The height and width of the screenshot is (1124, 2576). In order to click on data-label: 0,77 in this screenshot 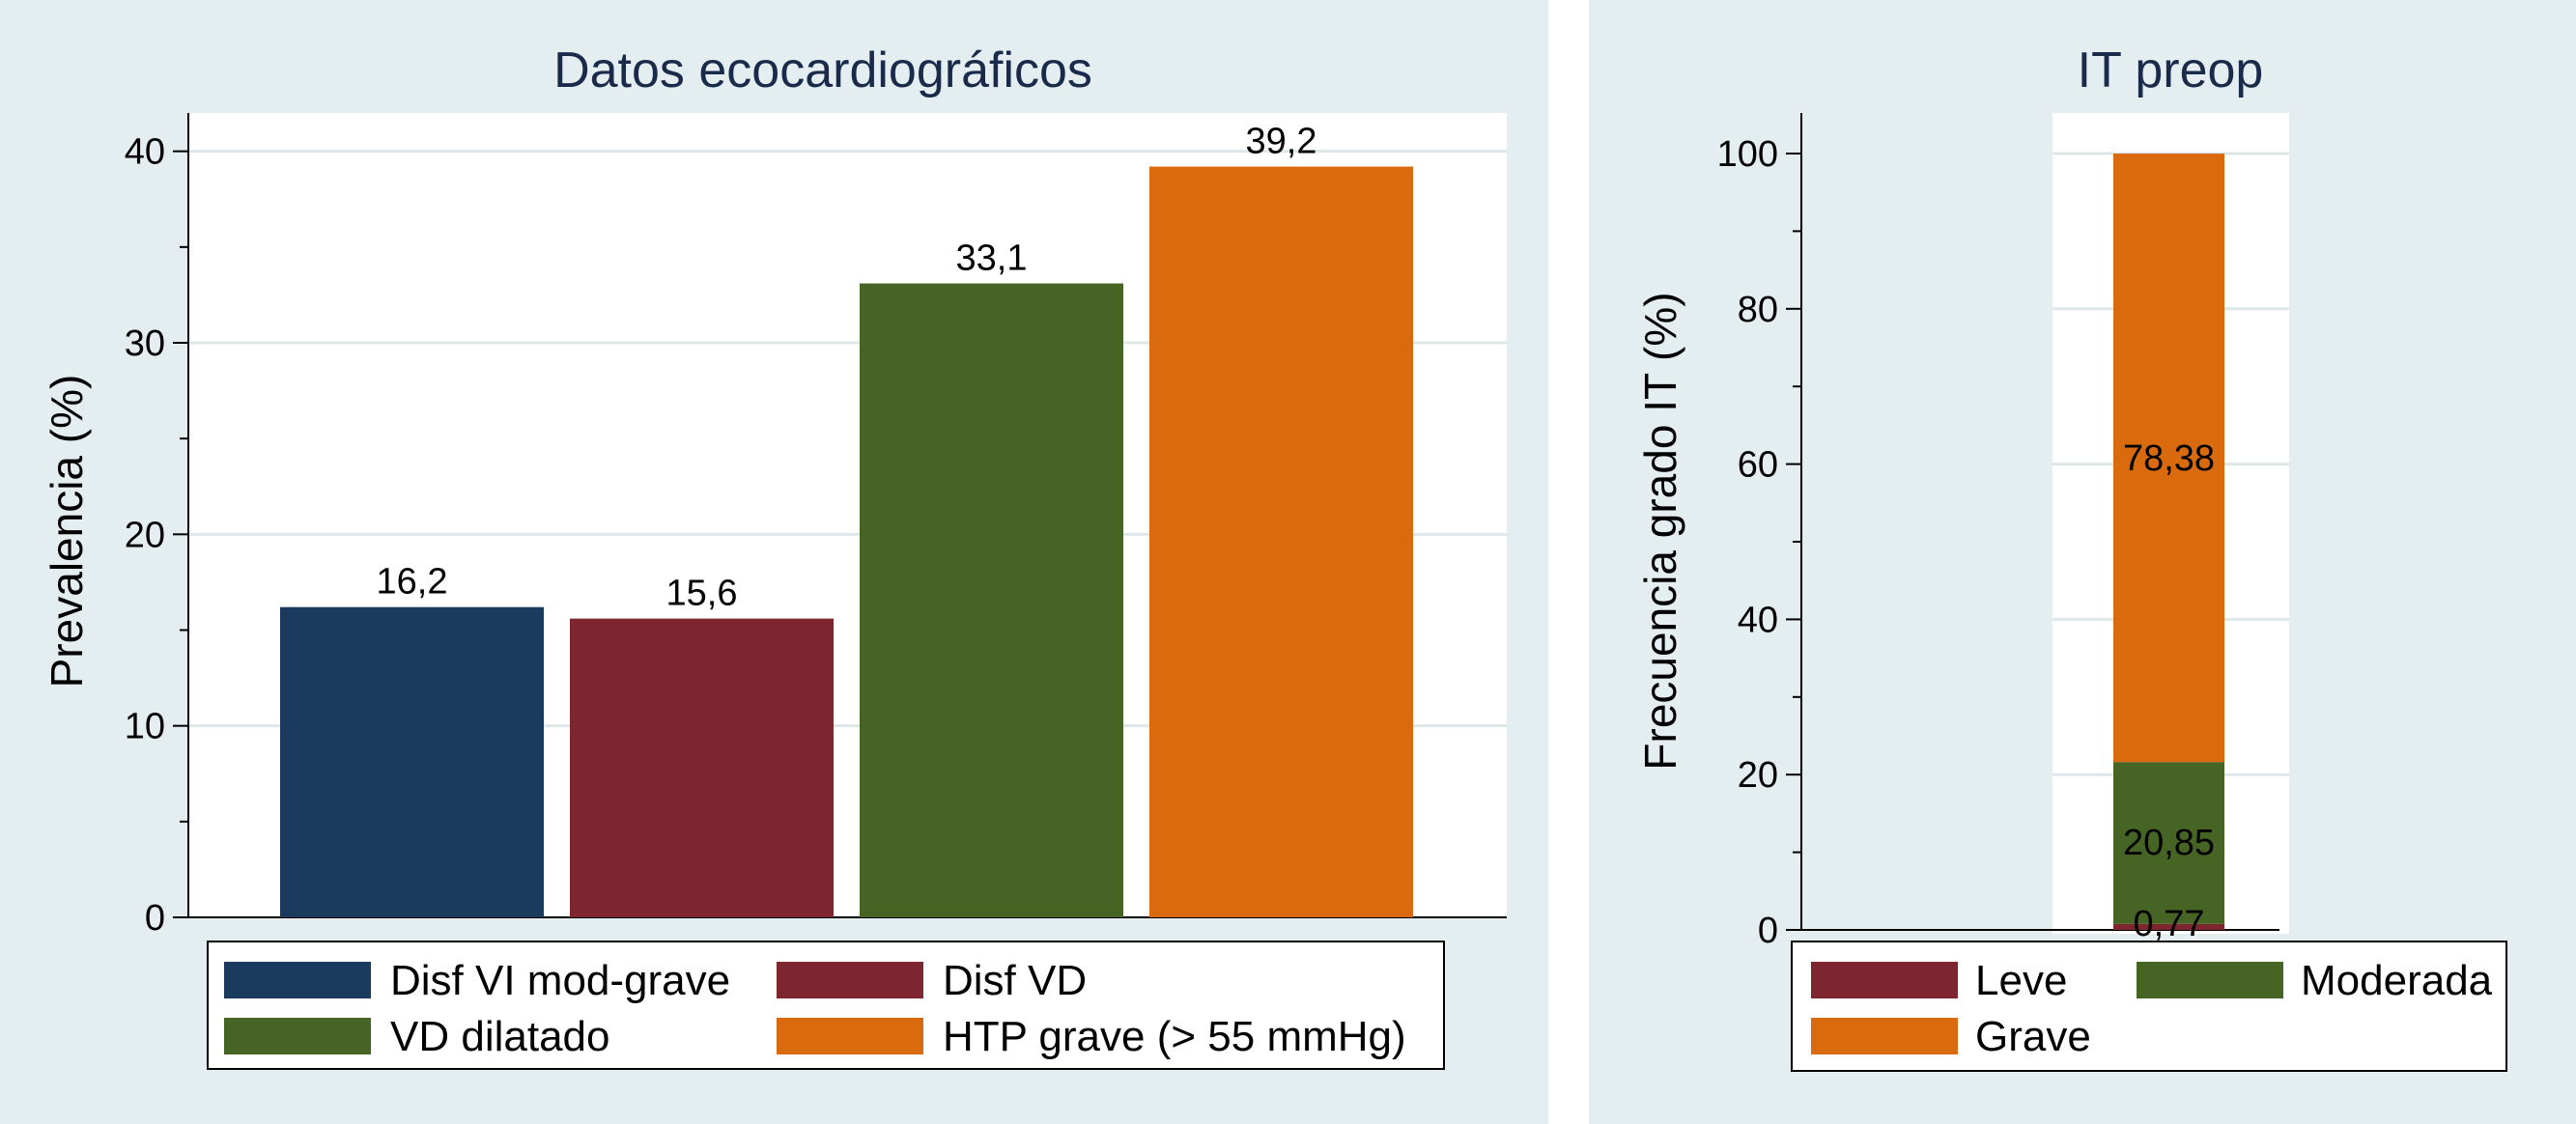, I will do `click(2169, 924)`.